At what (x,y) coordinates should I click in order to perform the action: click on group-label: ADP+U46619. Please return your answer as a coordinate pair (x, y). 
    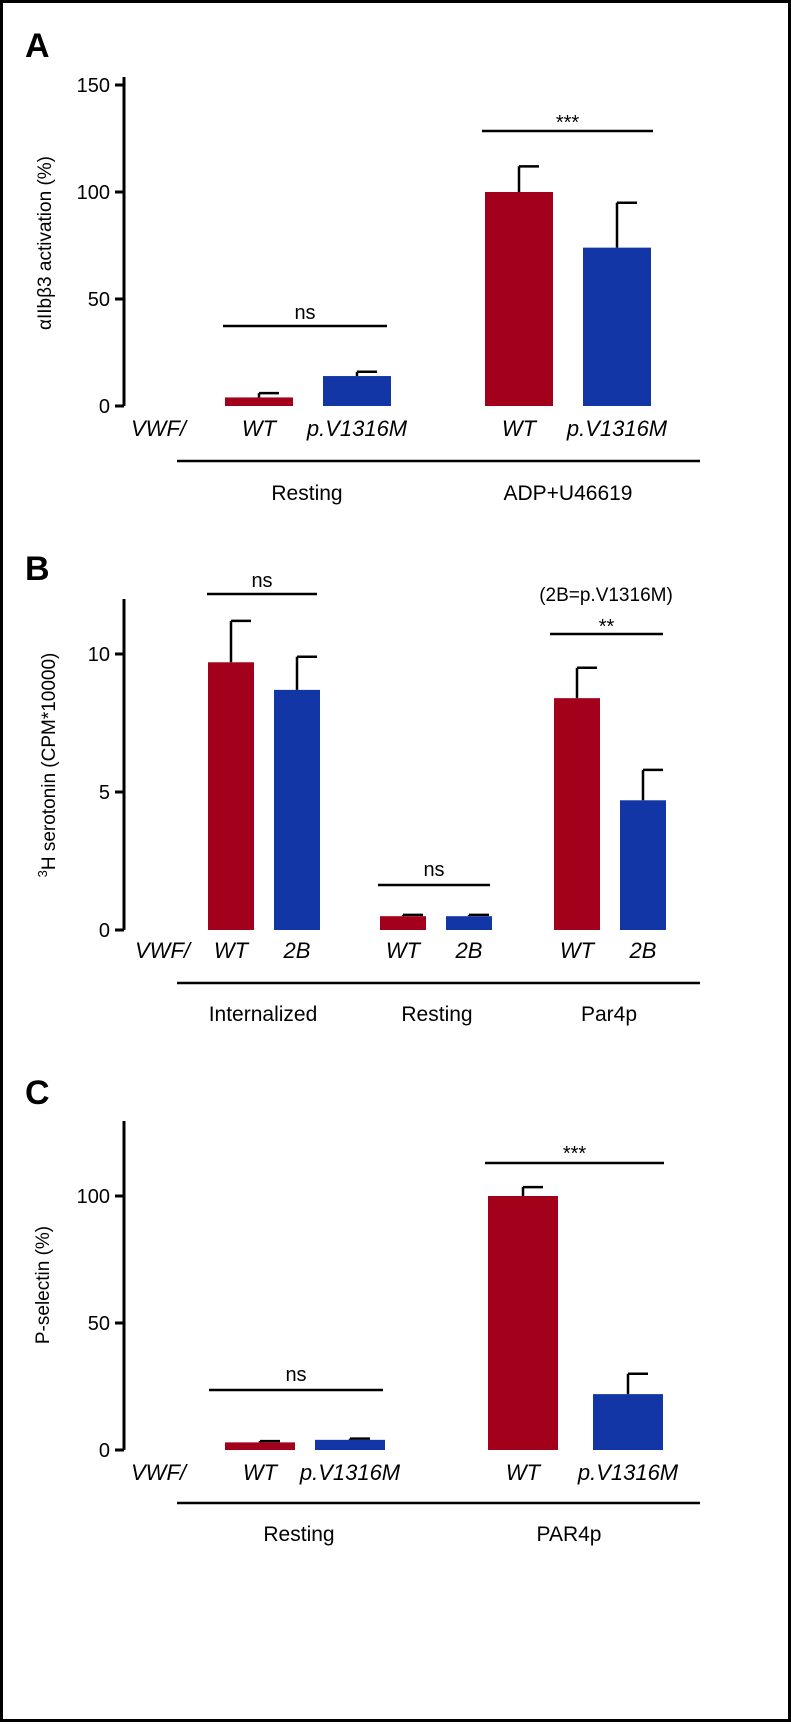
    Looking at the image, I should click on (567, 493).